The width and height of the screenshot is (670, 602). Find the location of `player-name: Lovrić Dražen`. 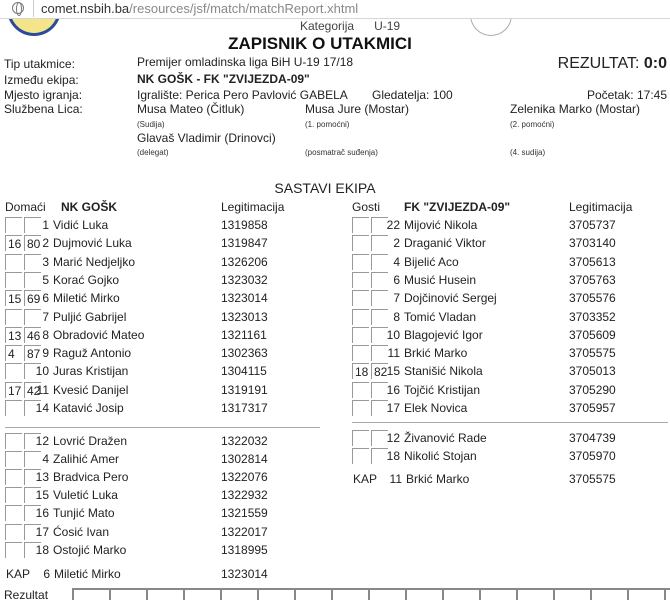

player-name: Lovrić Dražen is located at coordinates (90, 441).